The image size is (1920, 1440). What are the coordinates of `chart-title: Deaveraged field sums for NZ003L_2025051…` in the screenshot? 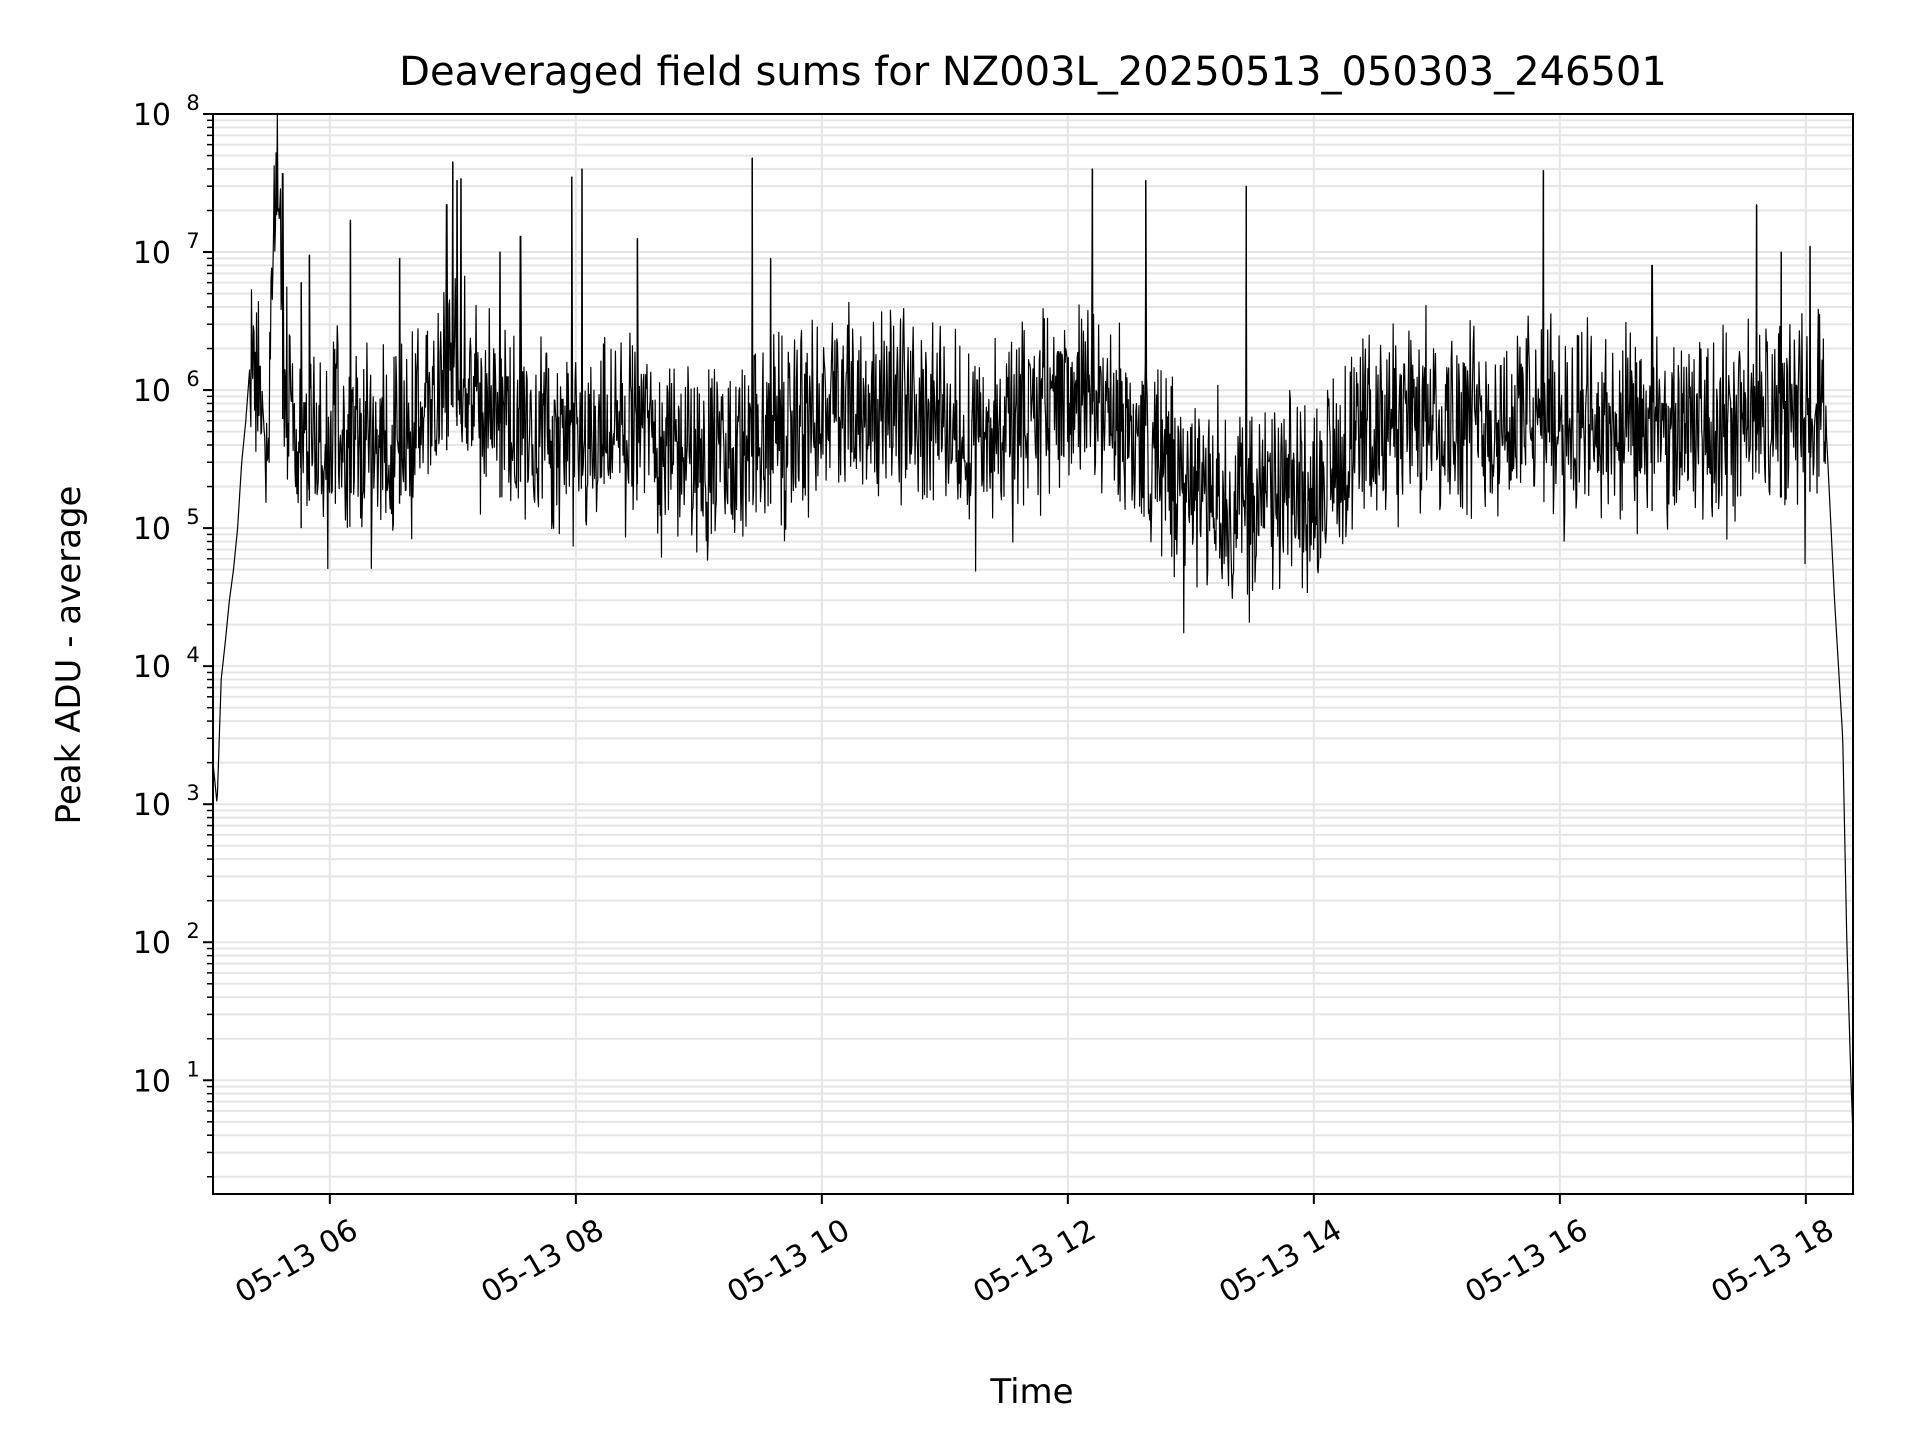 It's located at (1033, 72).